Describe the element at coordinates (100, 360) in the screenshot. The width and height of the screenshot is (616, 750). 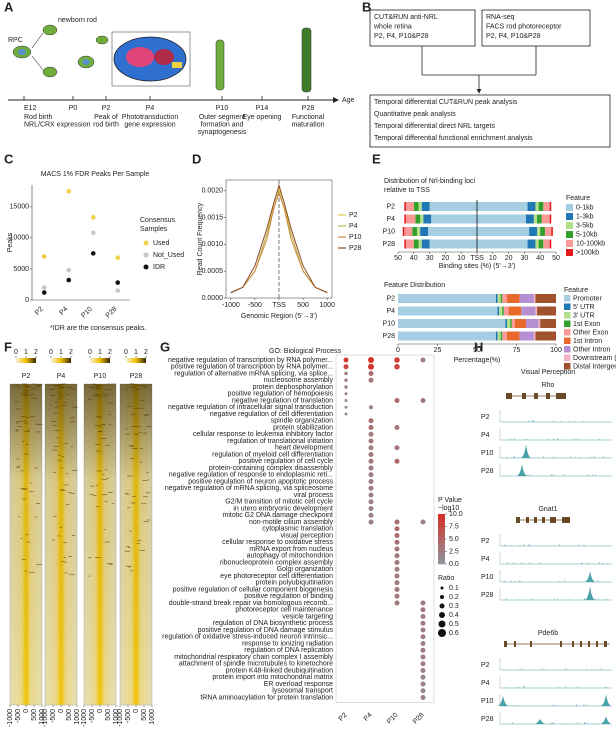
I see `color-bar` at that location.